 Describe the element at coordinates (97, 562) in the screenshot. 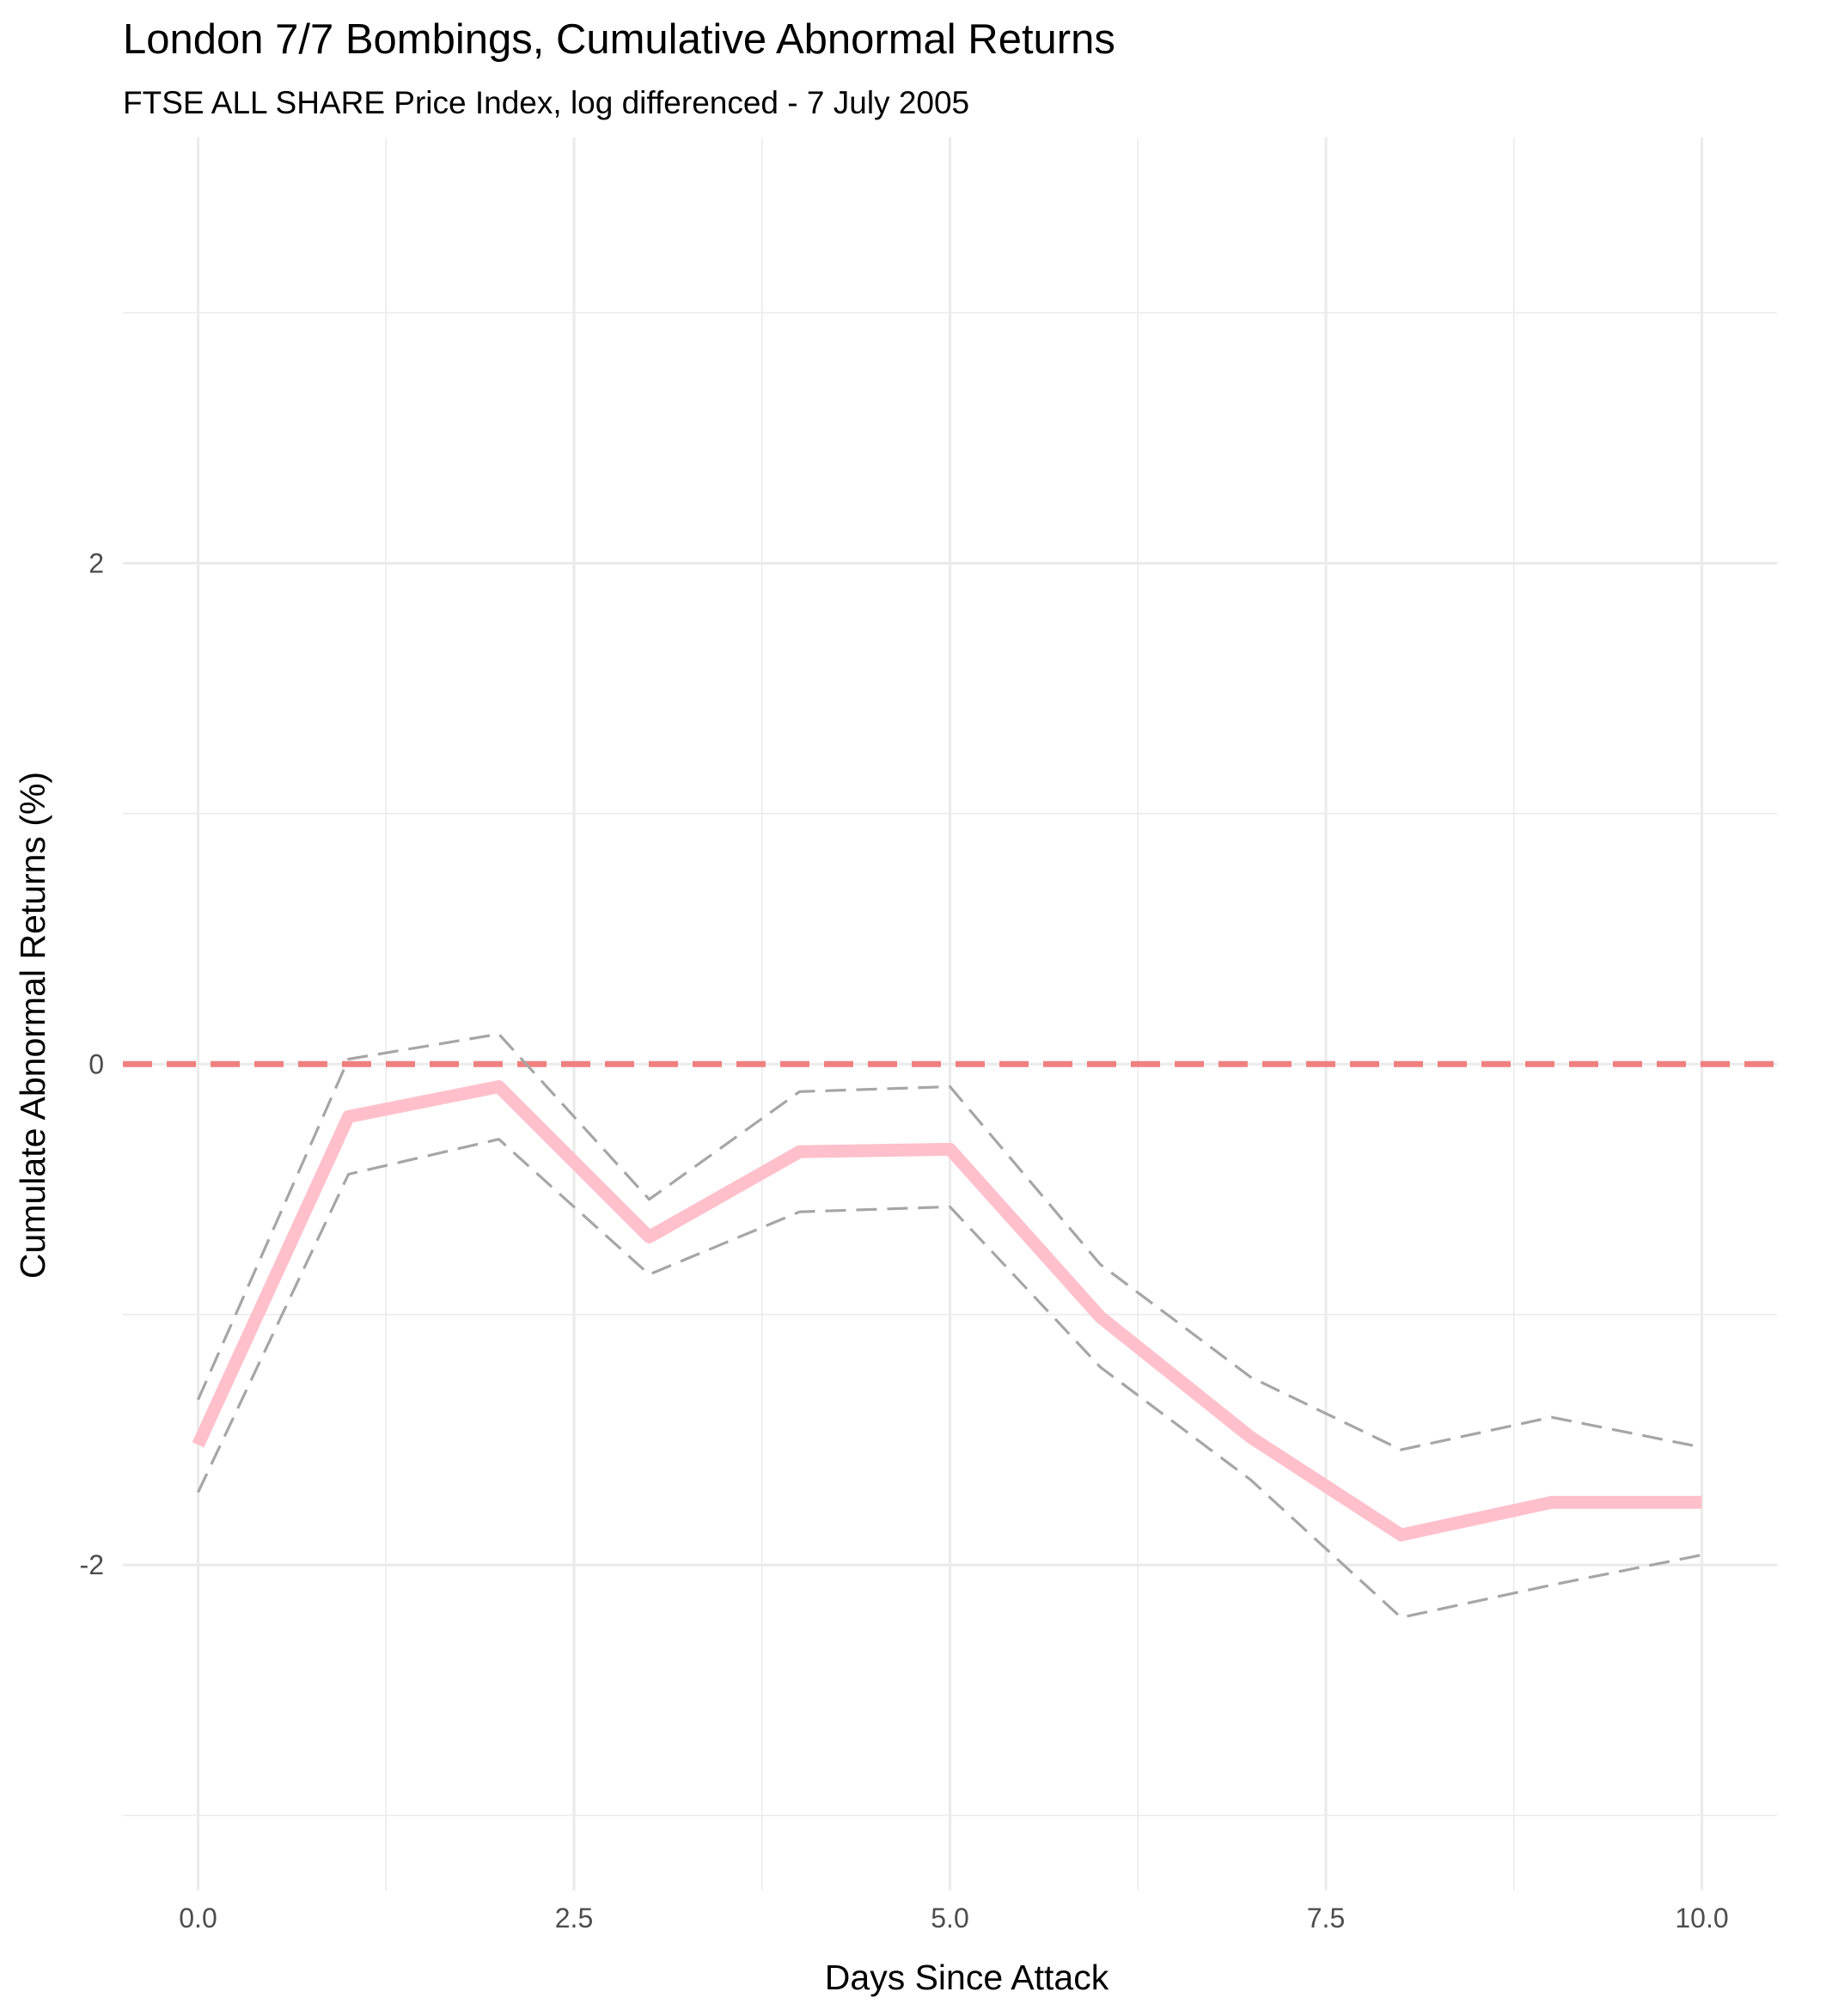

I see `y-tick-label-2: 2` at that location.